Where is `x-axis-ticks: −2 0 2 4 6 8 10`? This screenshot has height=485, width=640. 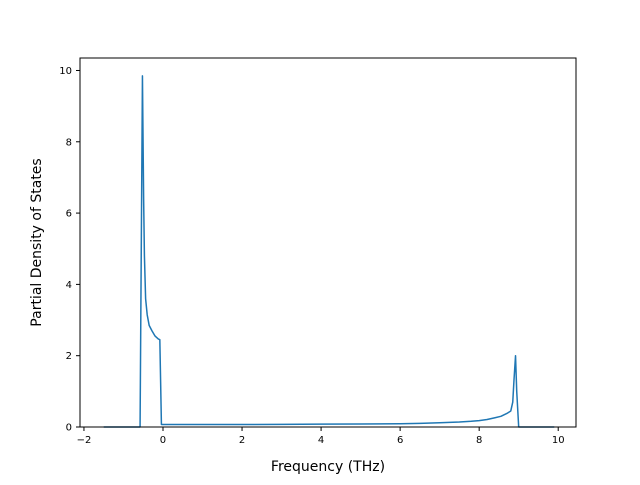 x-axis-ticks: −2 0 2 4 6 8 10 is located at coordinates (321, 436).